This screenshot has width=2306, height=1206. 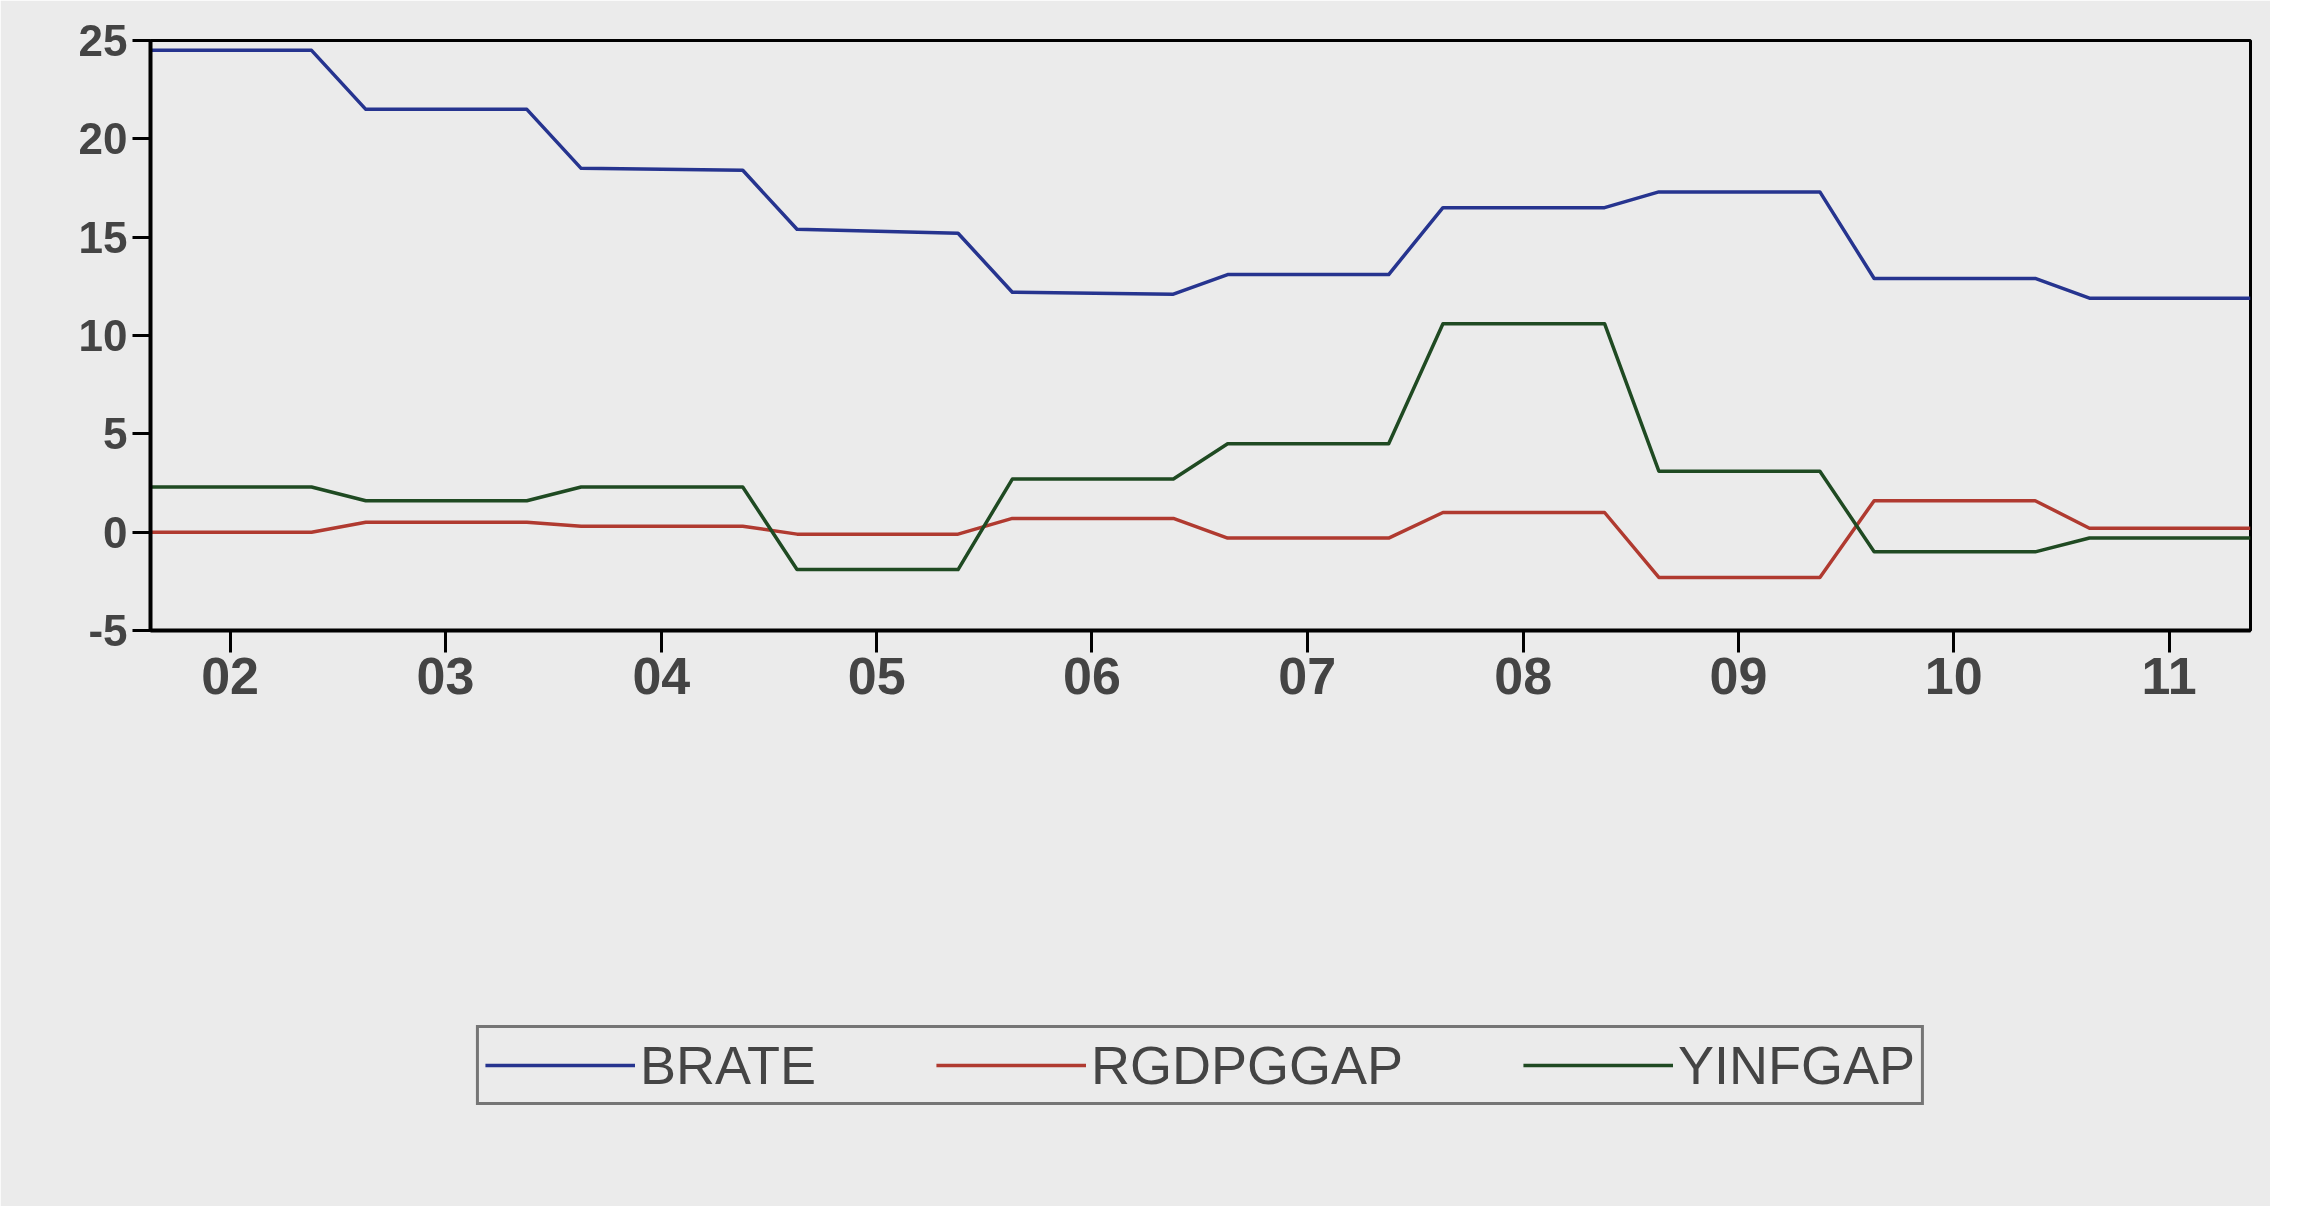 I want to click on legend-label: YINFGAP, so click(x=1797, y=1064).